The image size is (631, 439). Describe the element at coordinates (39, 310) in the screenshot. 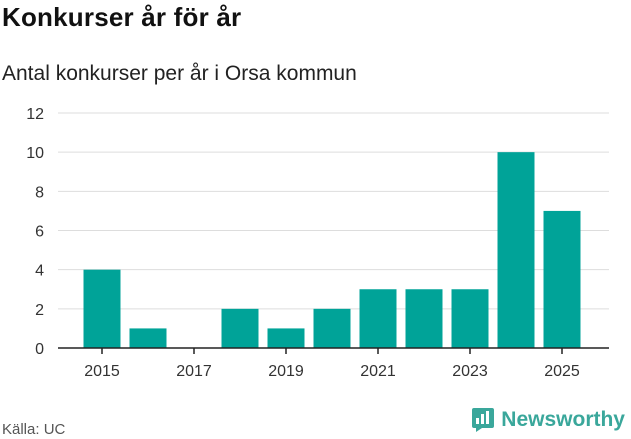

I see `y-tick-label: 2` at that location.